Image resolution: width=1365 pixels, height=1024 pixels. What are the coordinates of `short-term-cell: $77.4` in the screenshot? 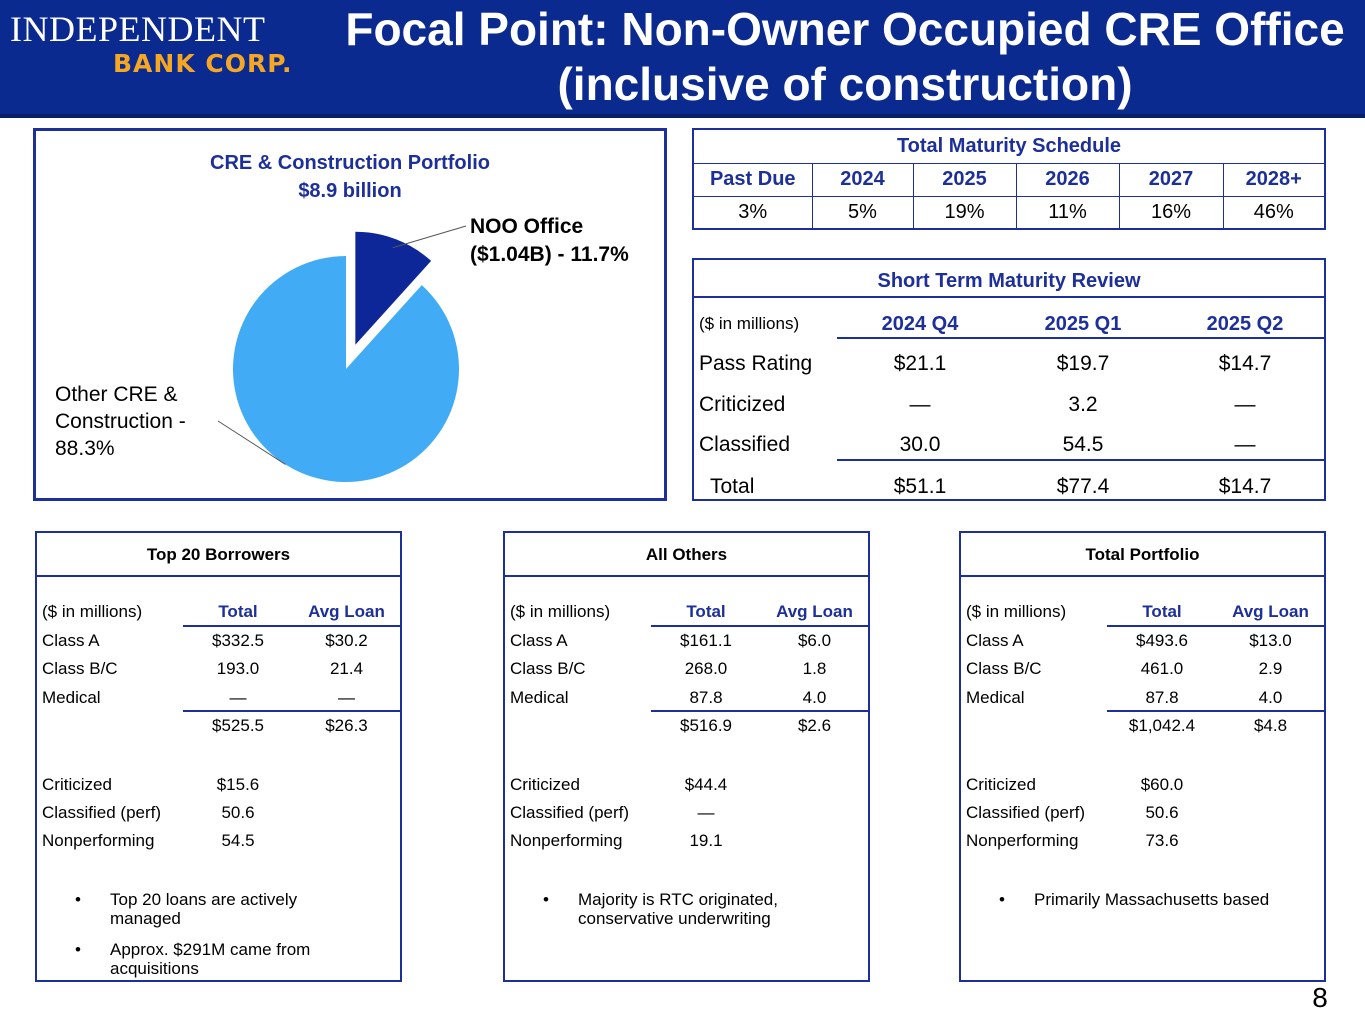 It's located at (1083, 486).